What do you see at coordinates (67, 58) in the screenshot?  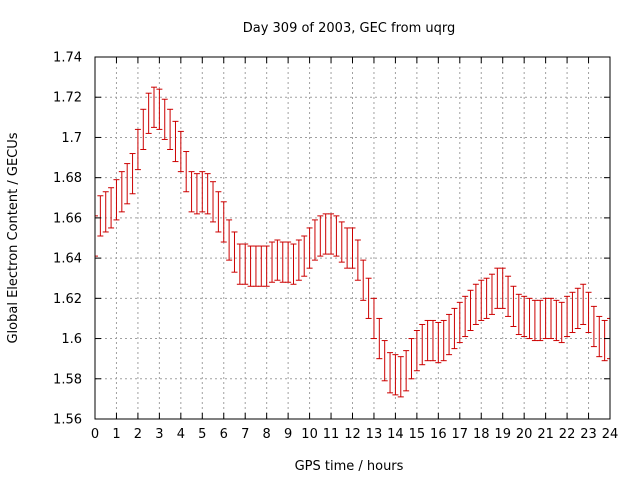 I see `y-tick-label: 1.74` at bounding box center [67, 58].